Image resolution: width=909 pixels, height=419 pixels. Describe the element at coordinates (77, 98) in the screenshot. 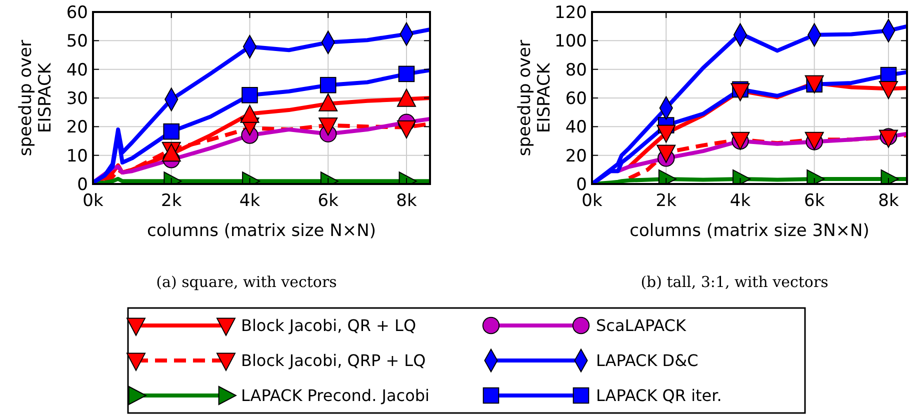

I see `y-tick-label: 30` at that location.